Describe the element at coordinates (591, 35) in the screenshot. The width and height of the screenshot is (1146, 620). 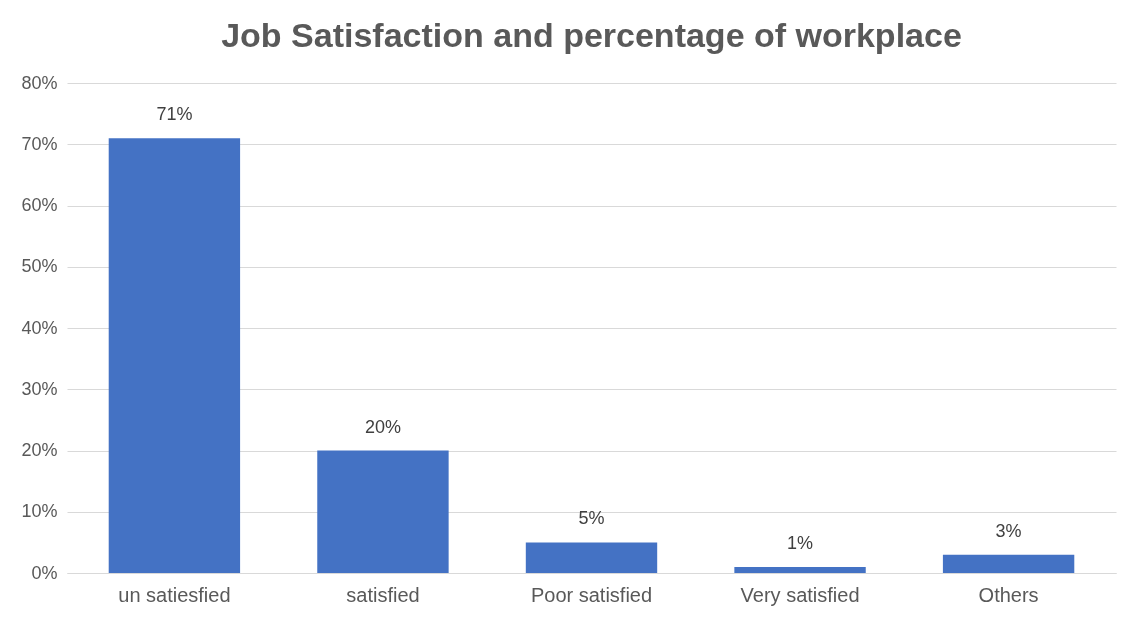
I see `chart-title: Job Satisfaction and percentage of workplace` at that location.